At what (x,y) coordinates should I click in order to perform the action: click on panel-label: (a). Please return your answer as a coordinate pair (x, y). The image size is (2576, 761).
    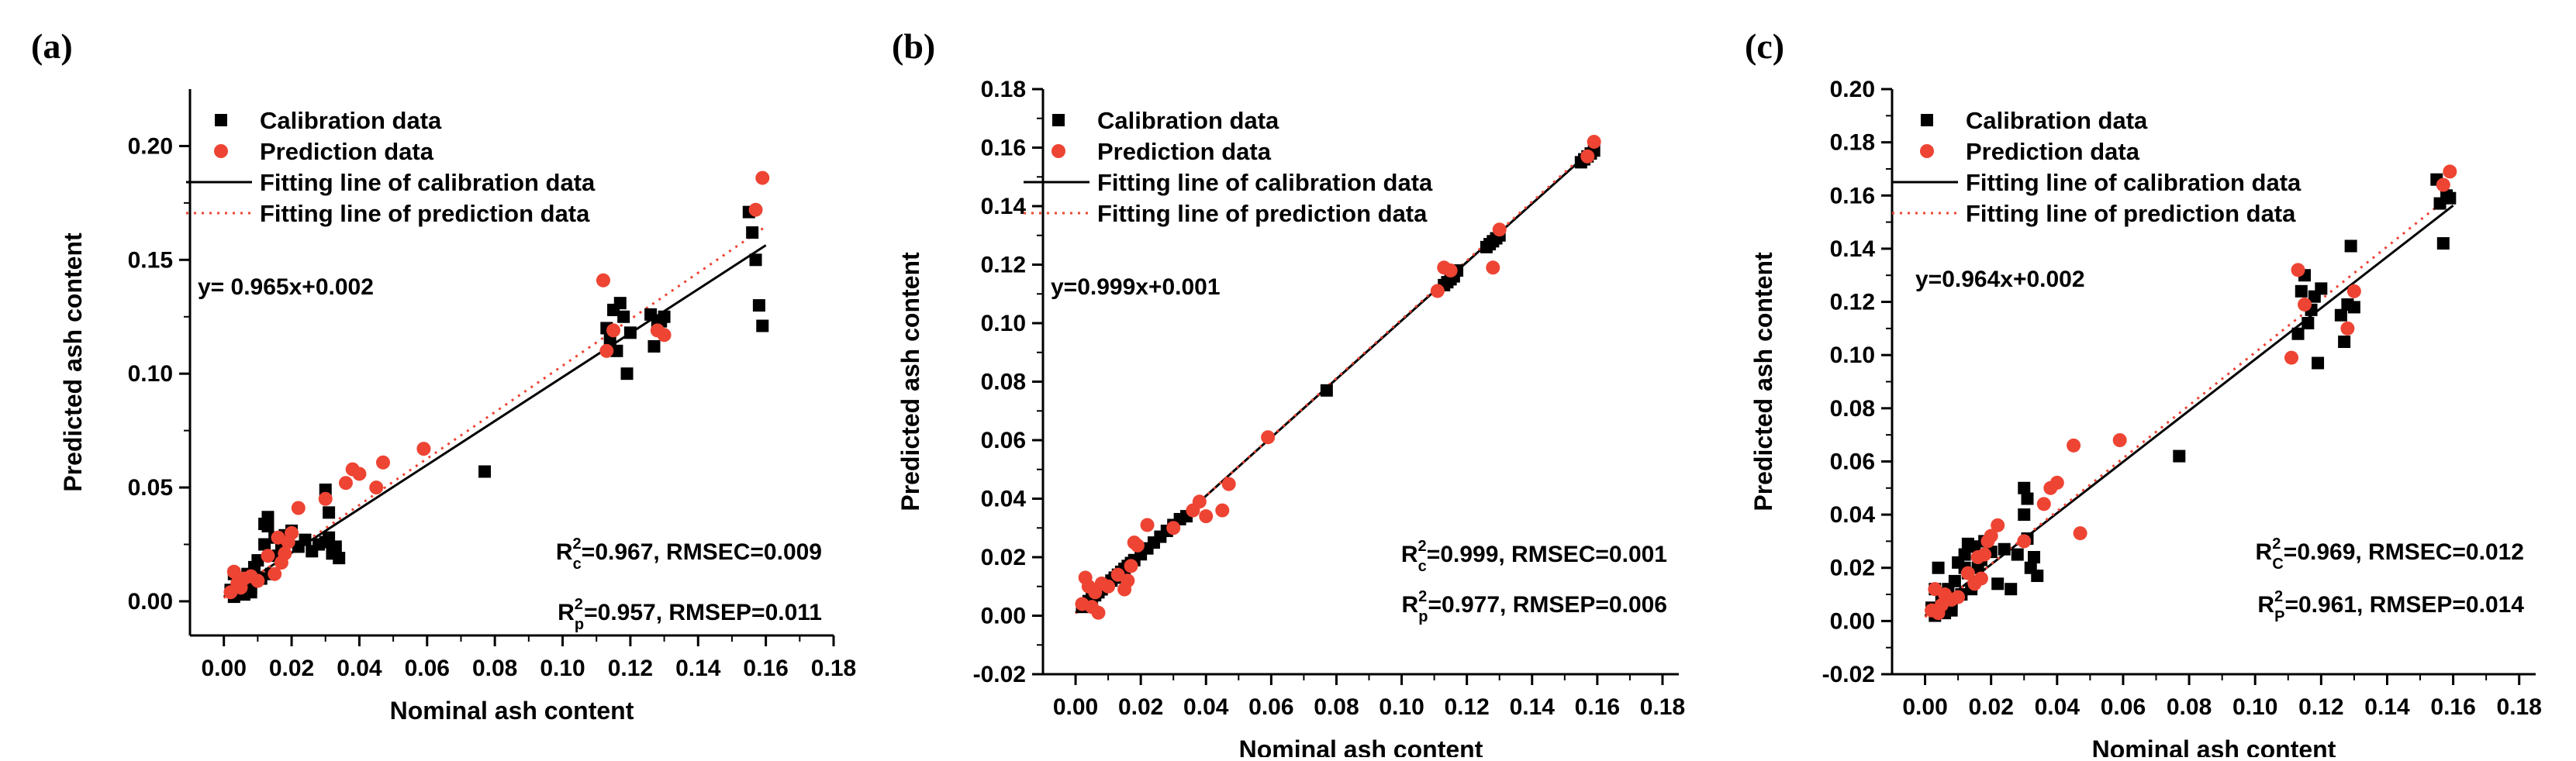
    Looking at the image, I should click on (52, 46).